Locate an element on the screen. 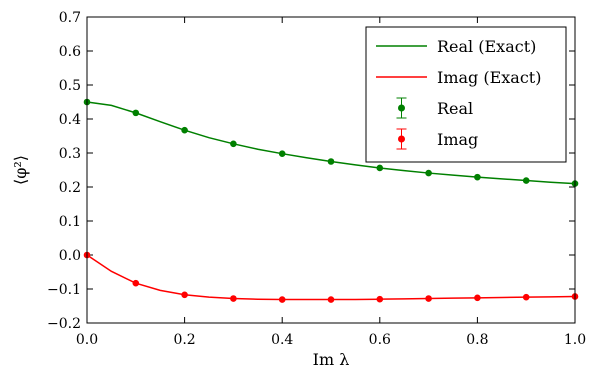  legend-label-real: Real is located at coordinates (455, 108).